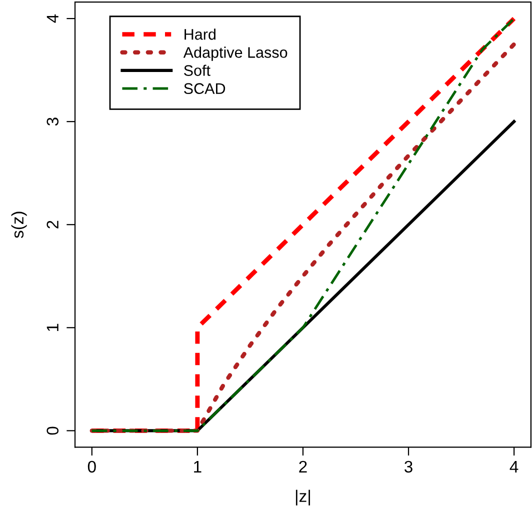 The width and height of the screenshot is (532, 514). I want to click on y-tick-label: 3, so click(52, 122).